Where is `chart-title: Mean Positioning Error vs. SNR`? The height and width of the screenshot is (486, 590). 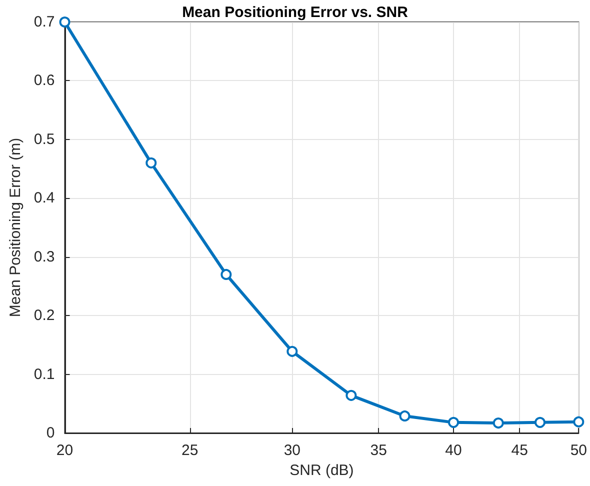 chart-title: Mean Positioning Error vs. SNR is located at coordinates (295, 12).